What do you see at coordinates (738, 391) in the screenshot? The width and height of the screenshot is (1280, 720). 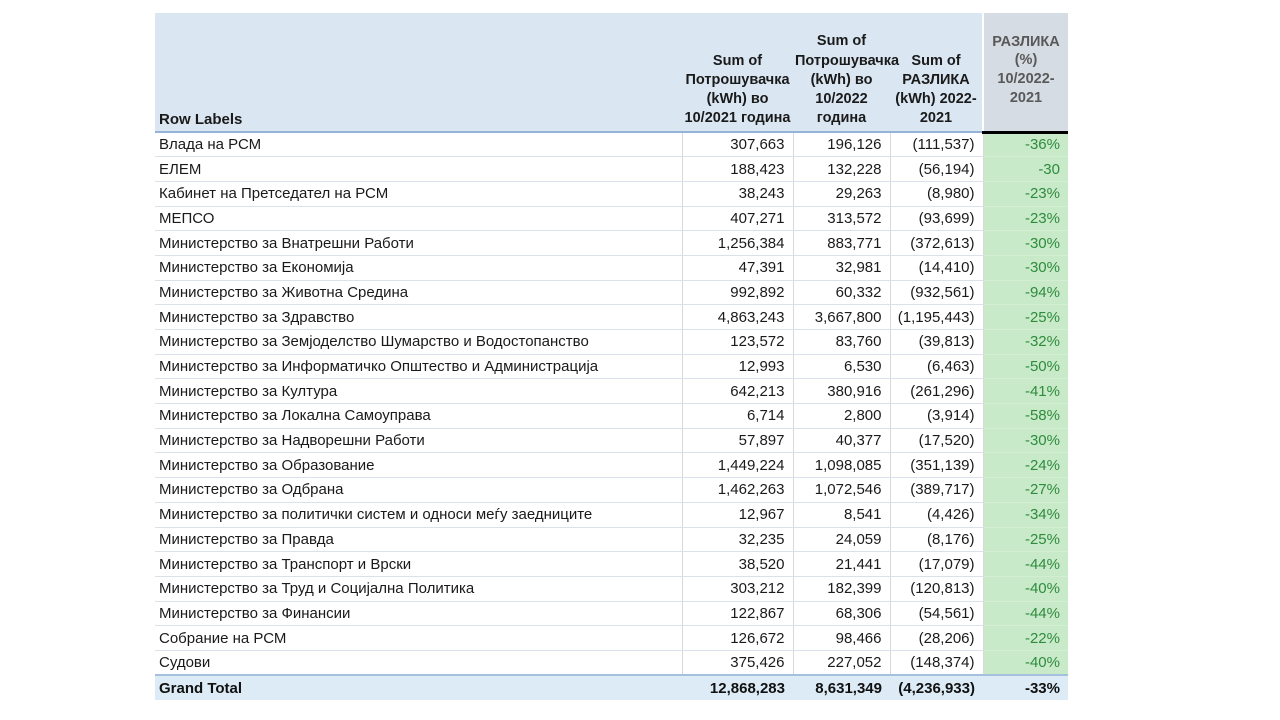 I see `value-2021-cell: 642,213` at bounding box center [738, 391].